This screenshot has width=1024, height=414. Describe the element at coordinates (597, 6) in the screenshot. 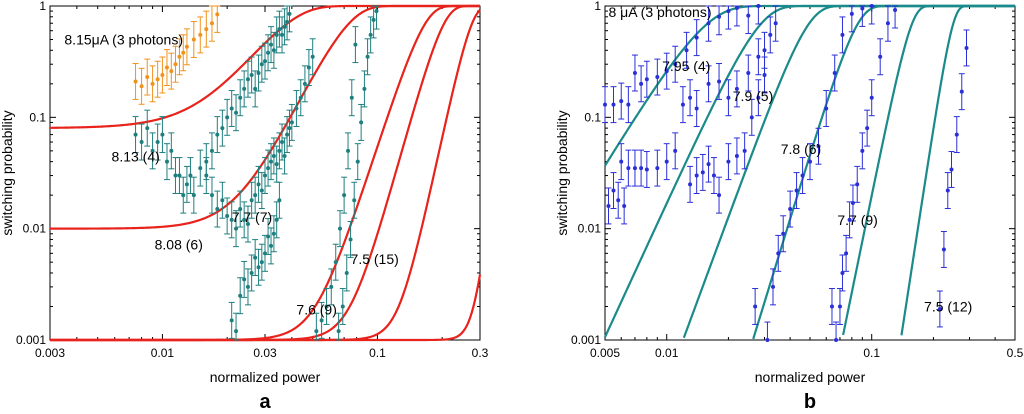

I see `y-tick-label: 1` at that location.